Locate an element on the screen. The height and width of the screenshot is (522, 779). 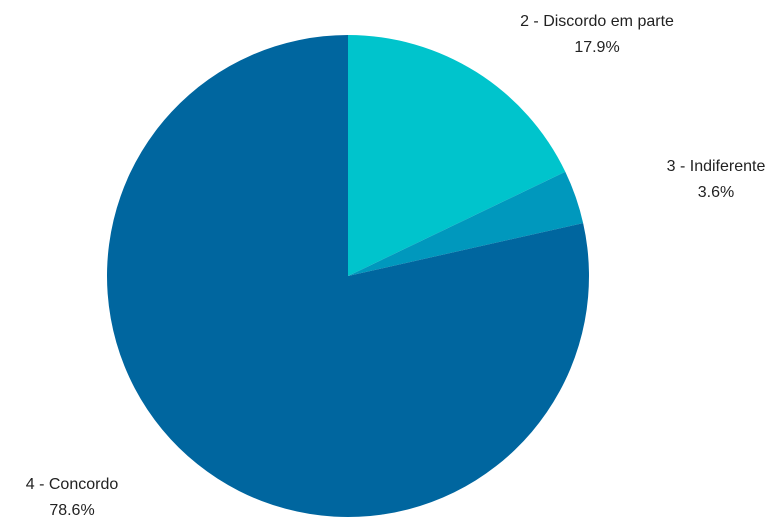
slice-value-label-3: 78.6% is located at coordinates (71, 510).